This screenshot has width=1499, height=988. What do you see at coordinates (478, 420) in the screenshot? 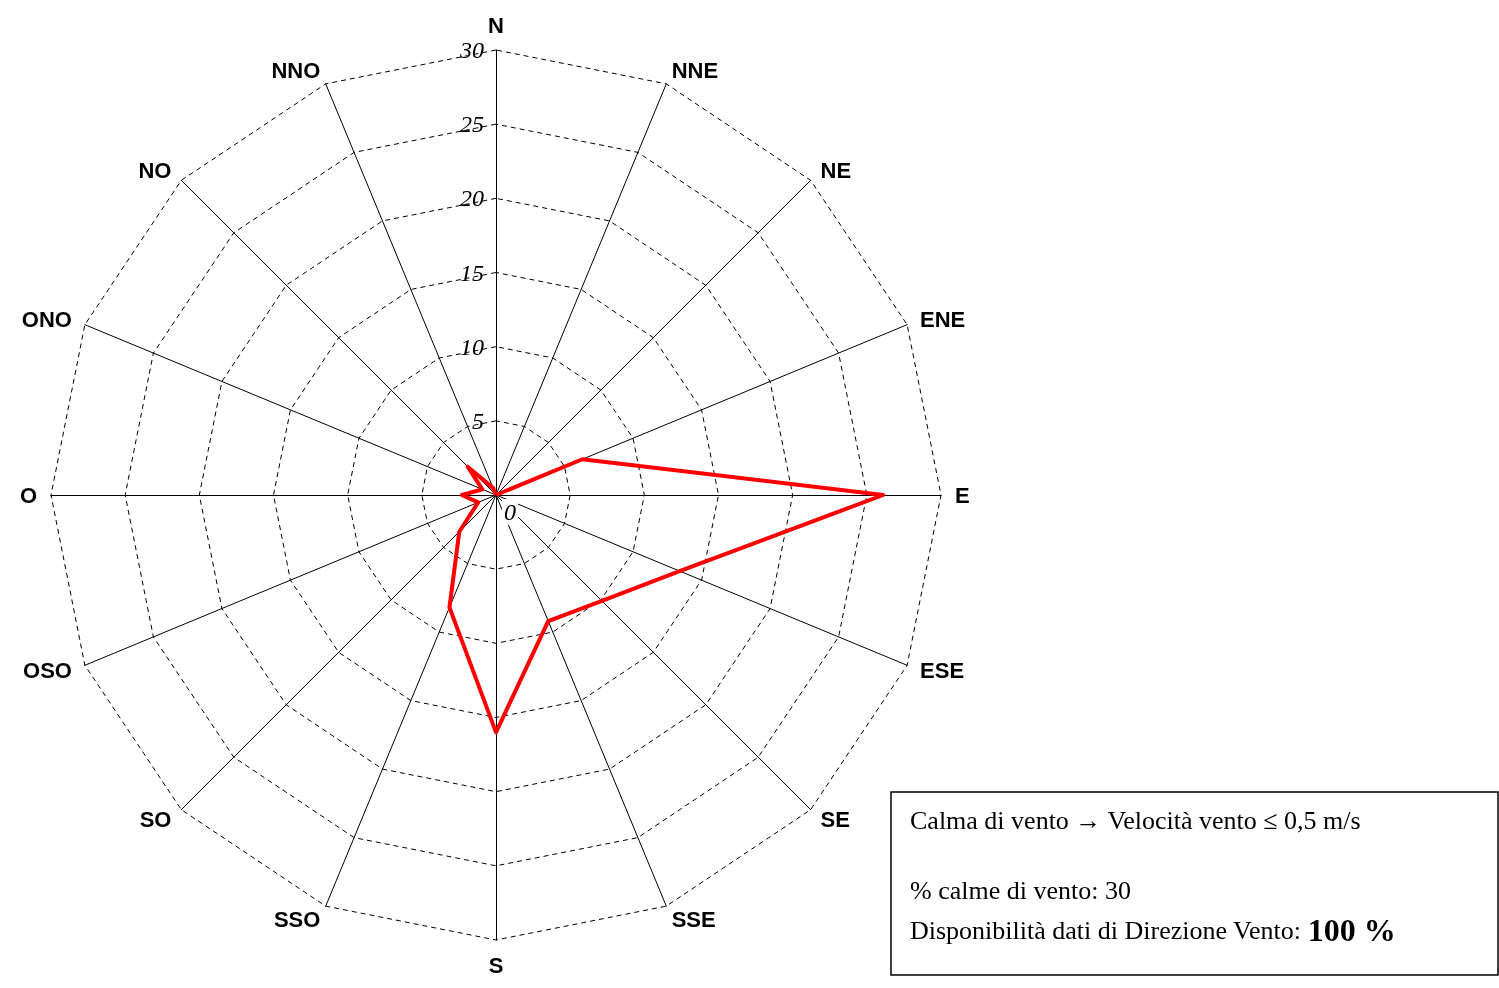
I see `y-tick-label: 5` at bounding box center [478, 420].